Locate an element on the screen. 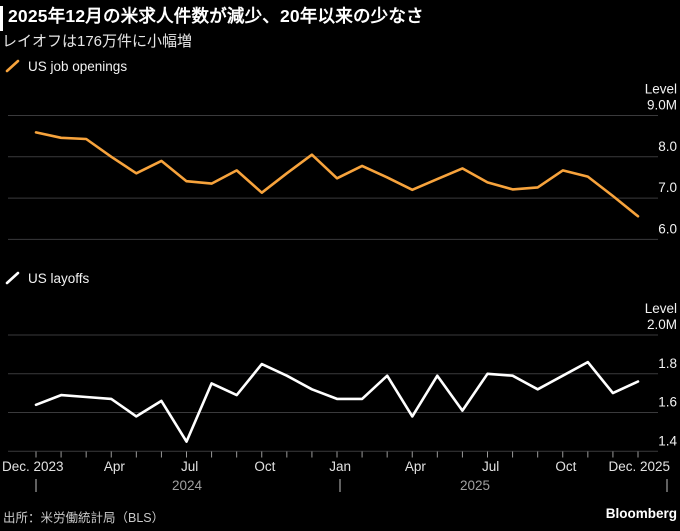 The width and height of the screenshot is (680, 531). bloomberg-logo: Bloomberg is located at coordinates (641, 513).